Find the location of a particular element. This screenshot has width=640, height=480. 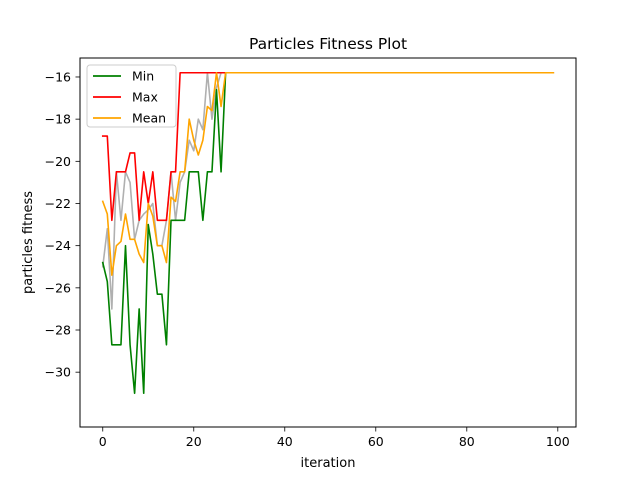

y-axis-title: particles fitness is located at coordinates (28, 242).